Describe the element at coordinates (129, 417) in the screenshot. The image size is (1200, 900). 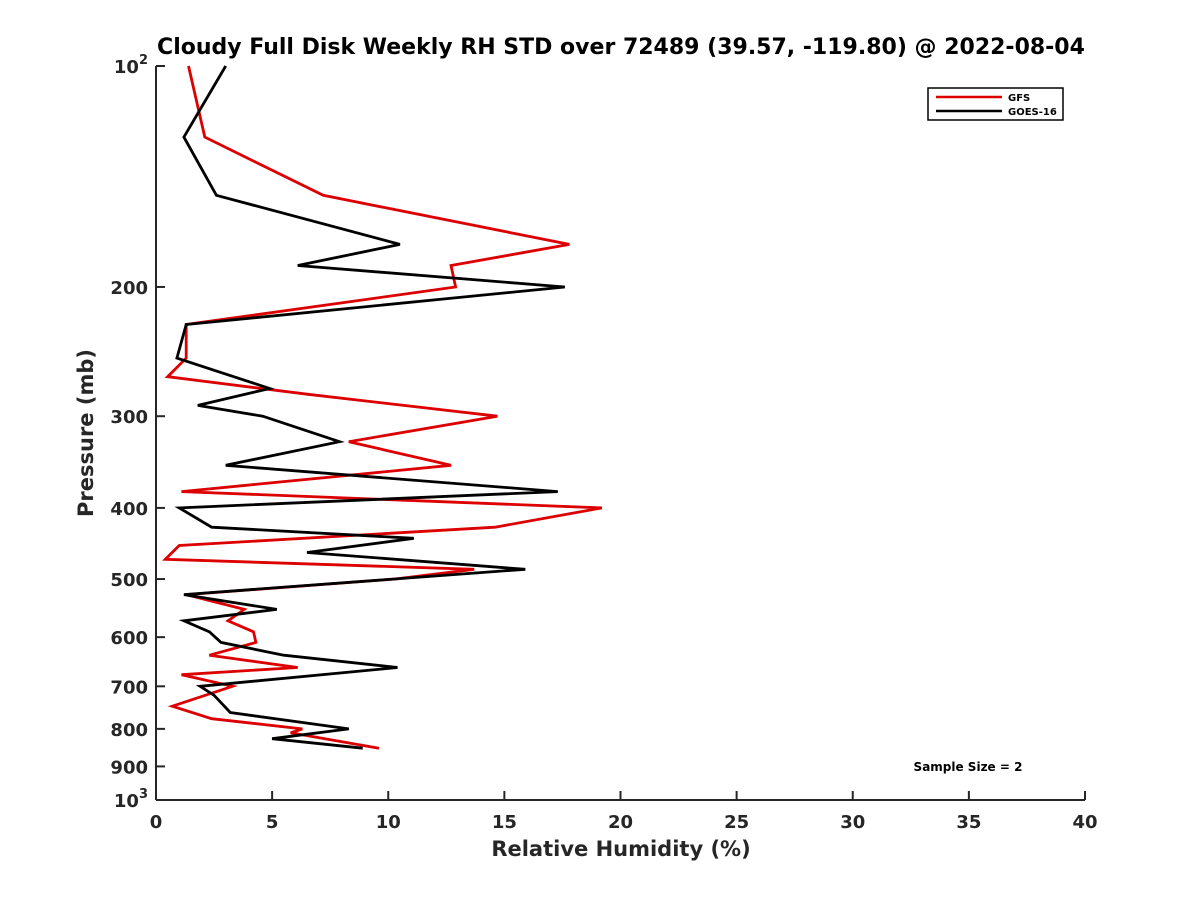
I see `y-tick-label: 300` at that location.